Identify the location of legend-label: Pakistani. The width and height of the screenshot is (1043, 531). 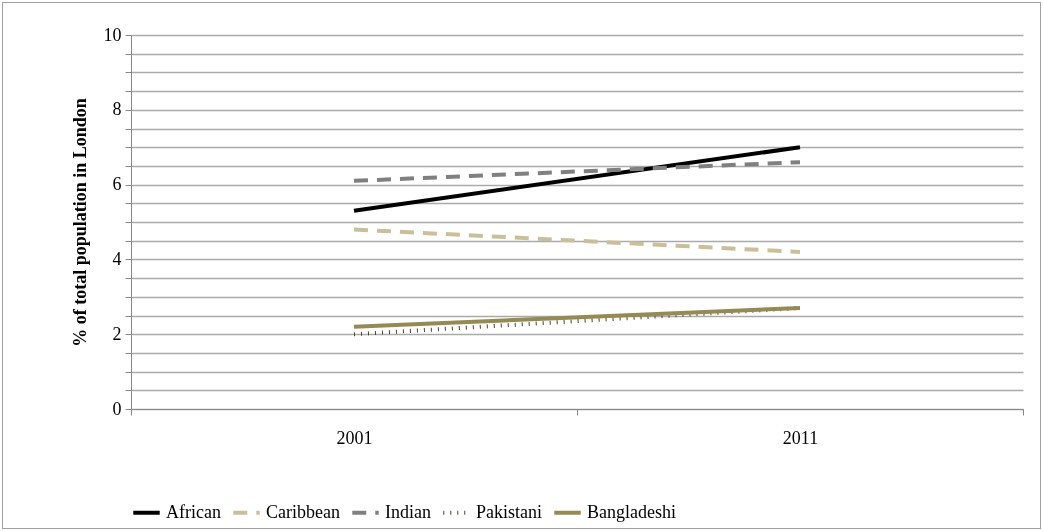
(509, 511).